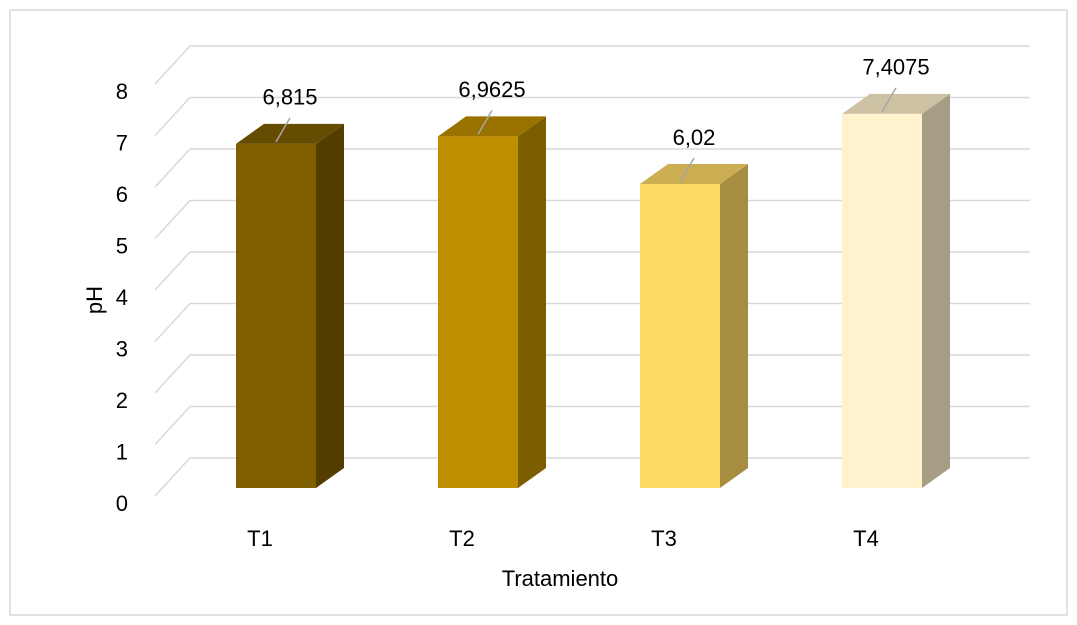 This screenshot has height=625, width=1077. I want to click on y-tick-label: 4, so click(122, 297).